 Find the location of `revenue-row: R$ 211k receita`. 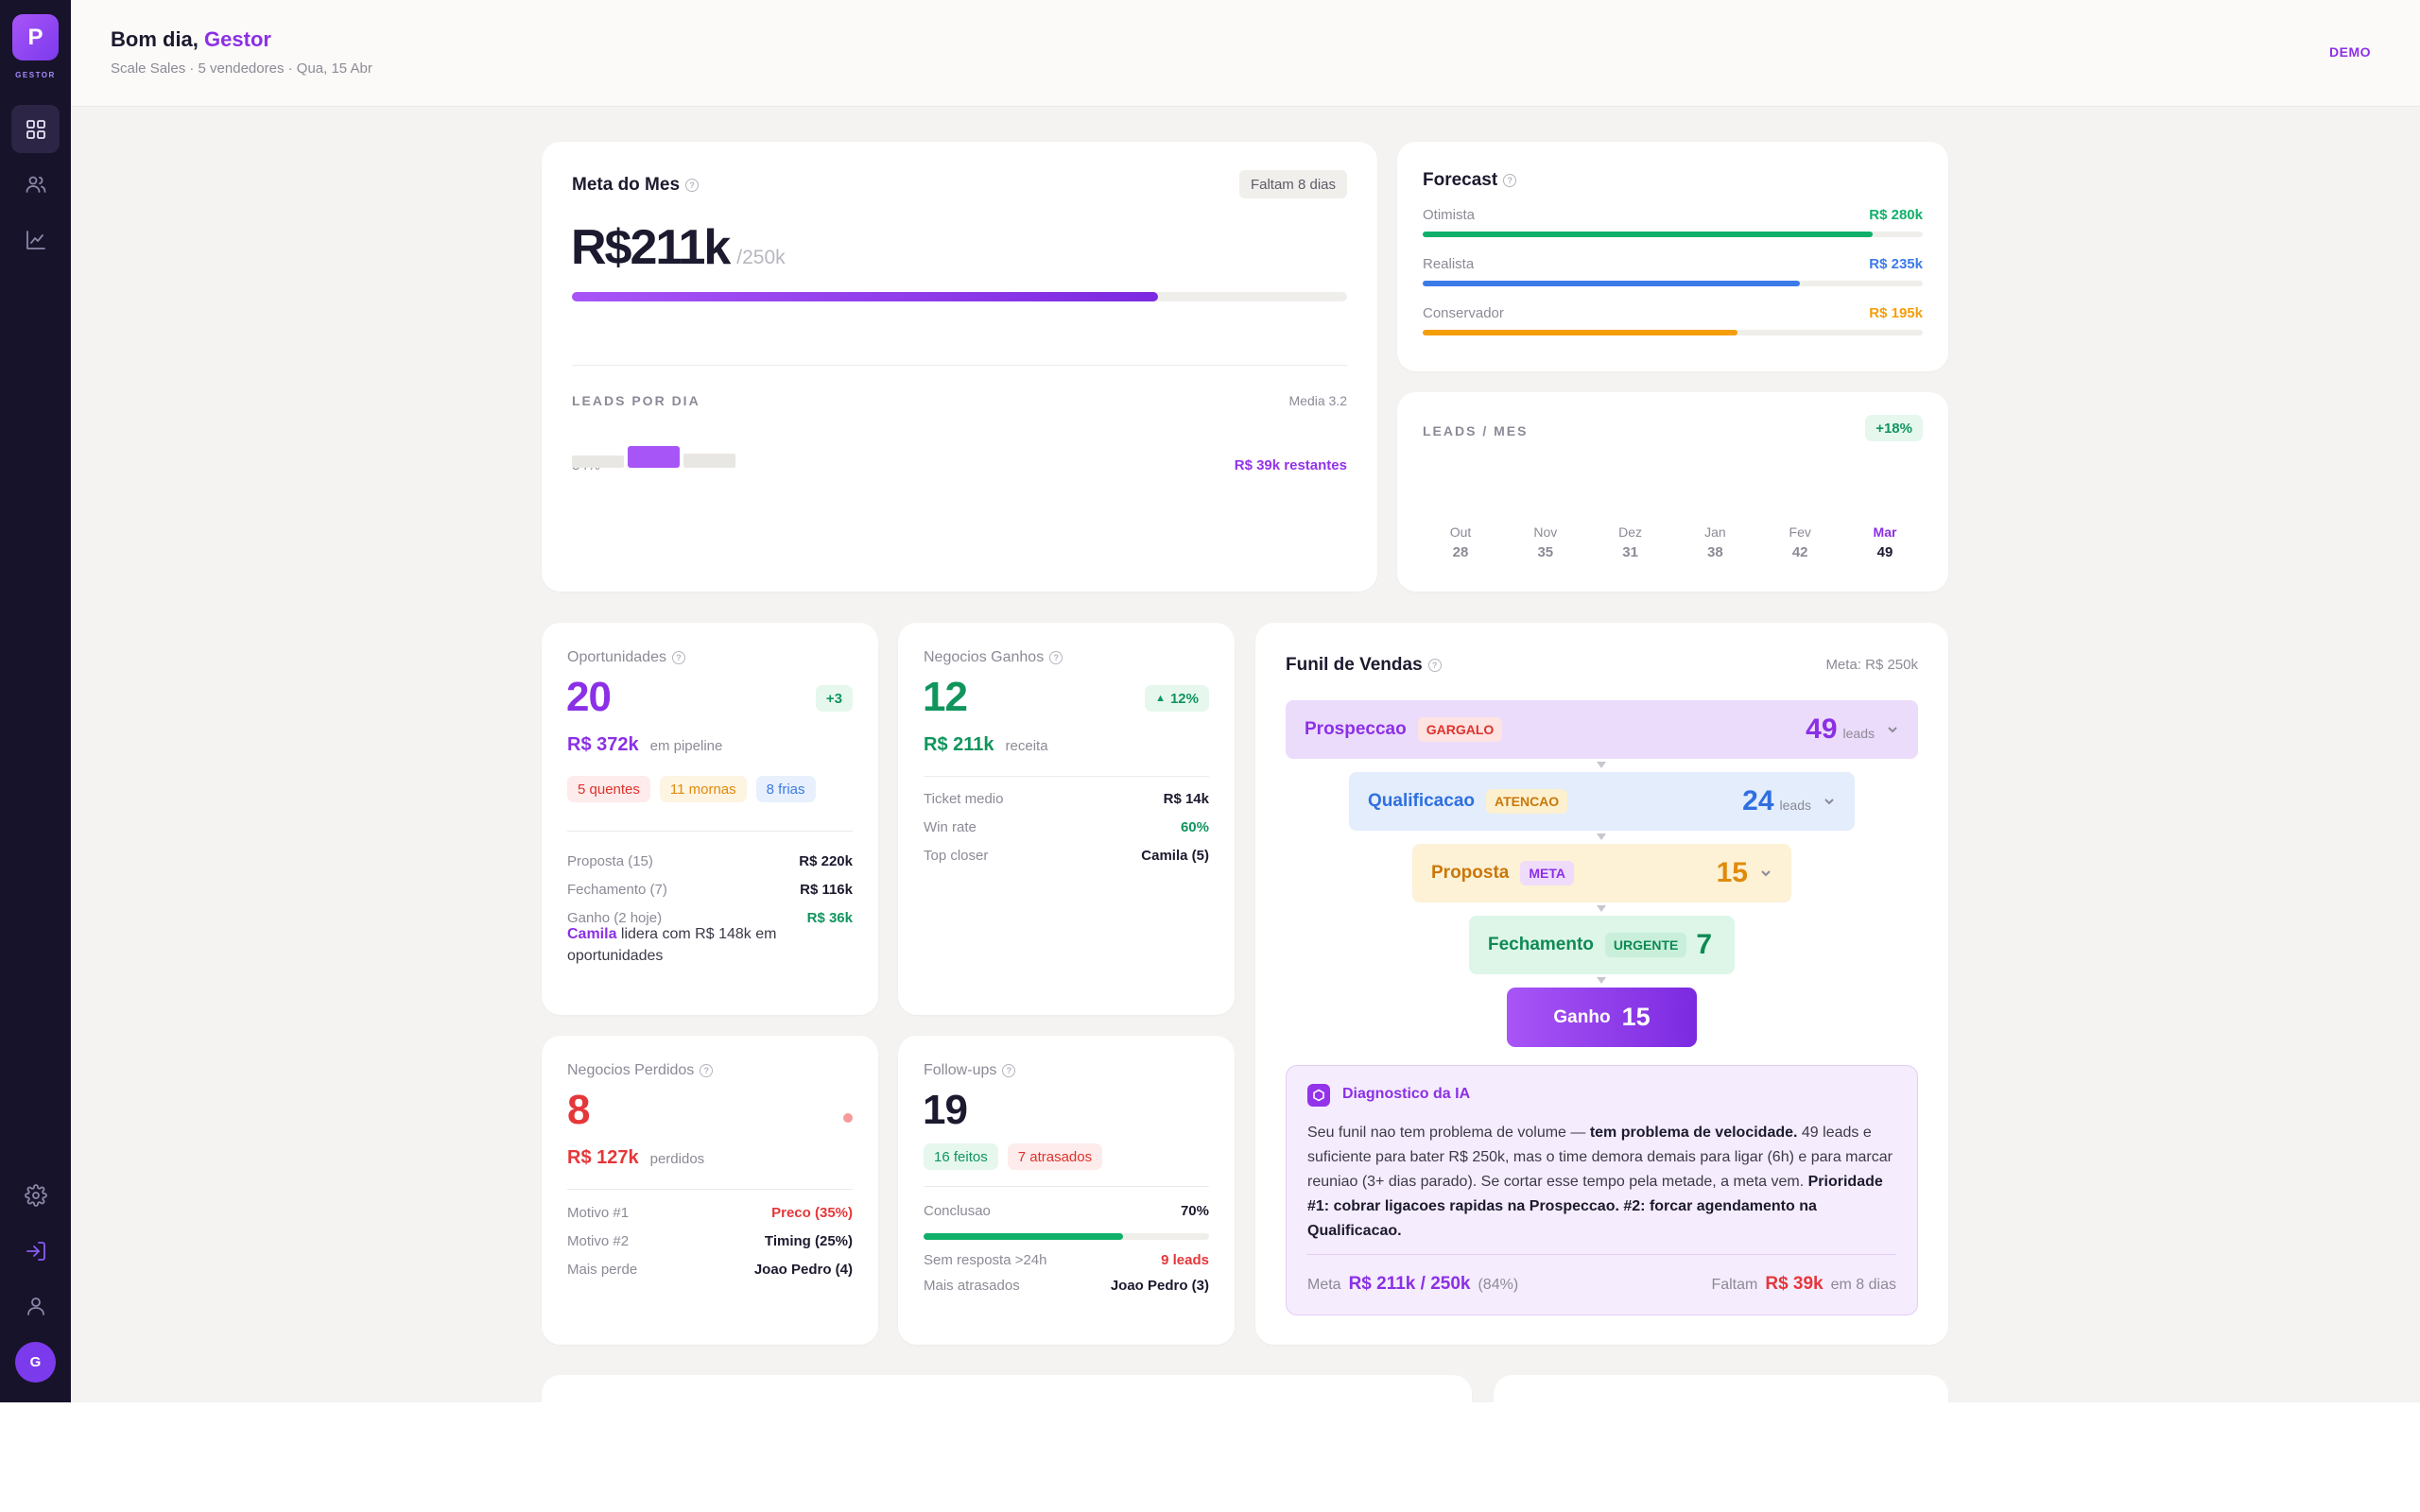

revenue-row: R$ 211k receita is located at coordinates (986, 745).